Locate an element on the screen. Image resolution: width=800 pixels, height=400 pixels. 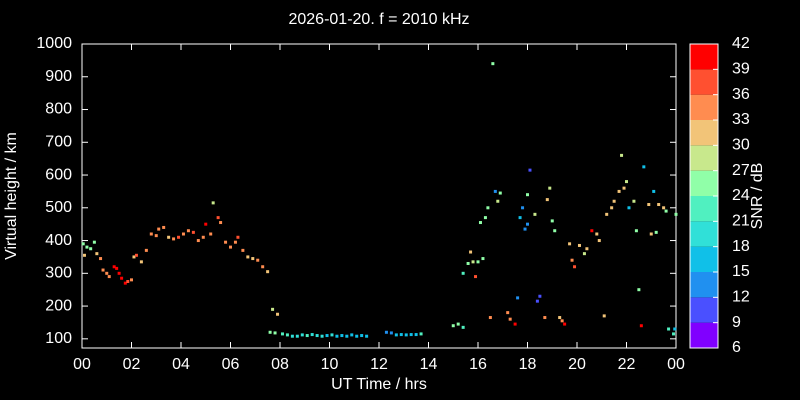
colorbar-tick-label: 39 is located at coordinates (741, 69).